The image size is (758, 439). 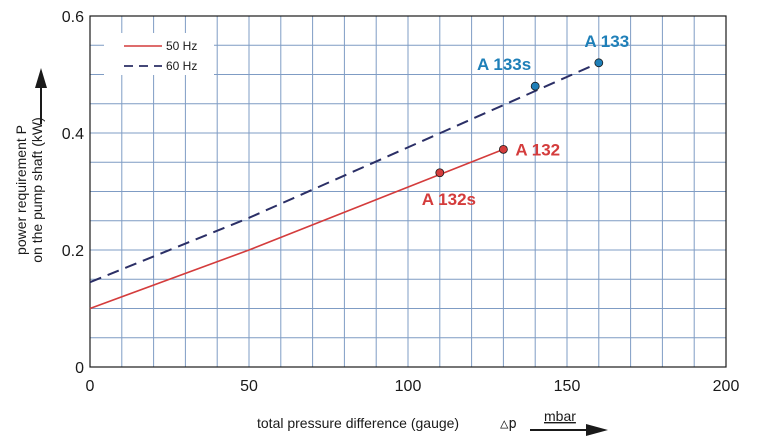 I want to click on data-point-label: A 132s, so click(x=449, y=199).